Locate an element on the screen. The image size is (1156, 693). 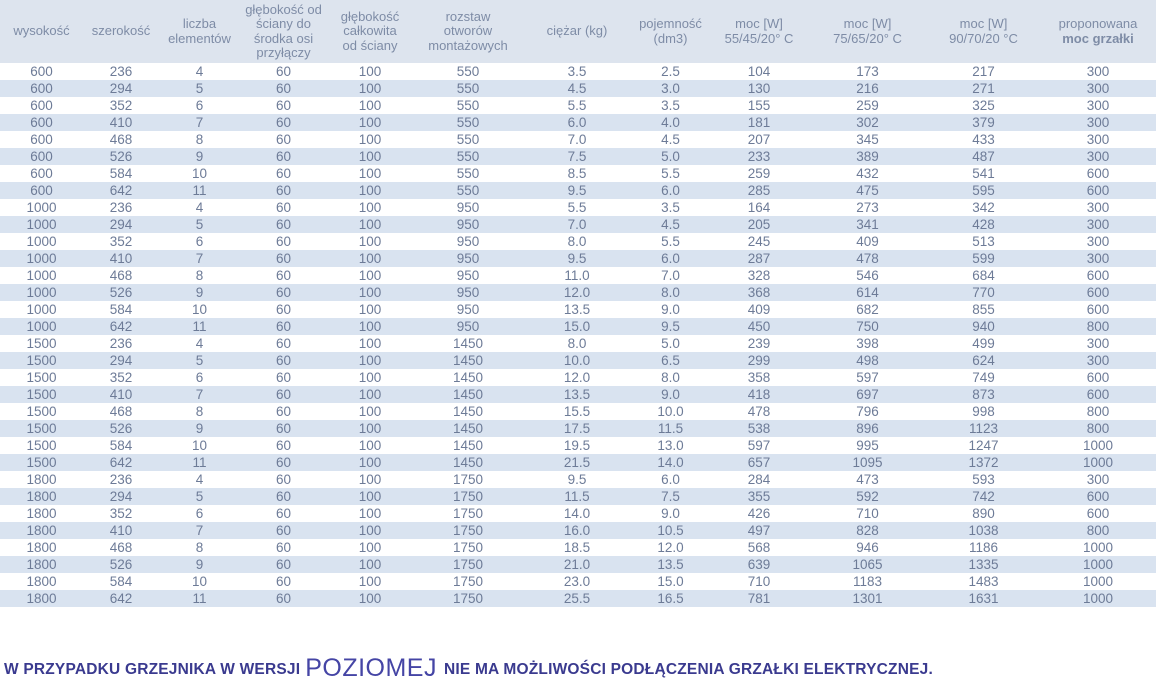
cell: 12.0 is located at coordinates (577, 377).